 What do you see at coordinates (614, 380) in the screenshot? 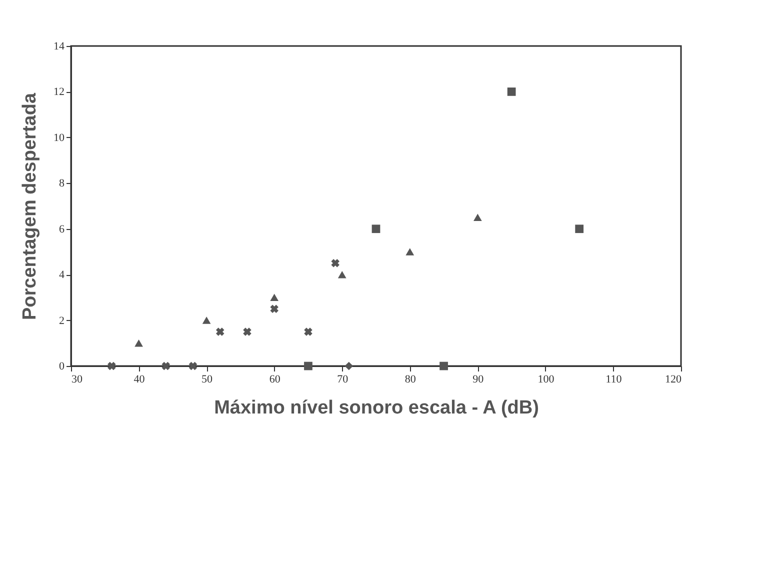
I see `x-tick-label: 110` at bounding box center [614, 380].